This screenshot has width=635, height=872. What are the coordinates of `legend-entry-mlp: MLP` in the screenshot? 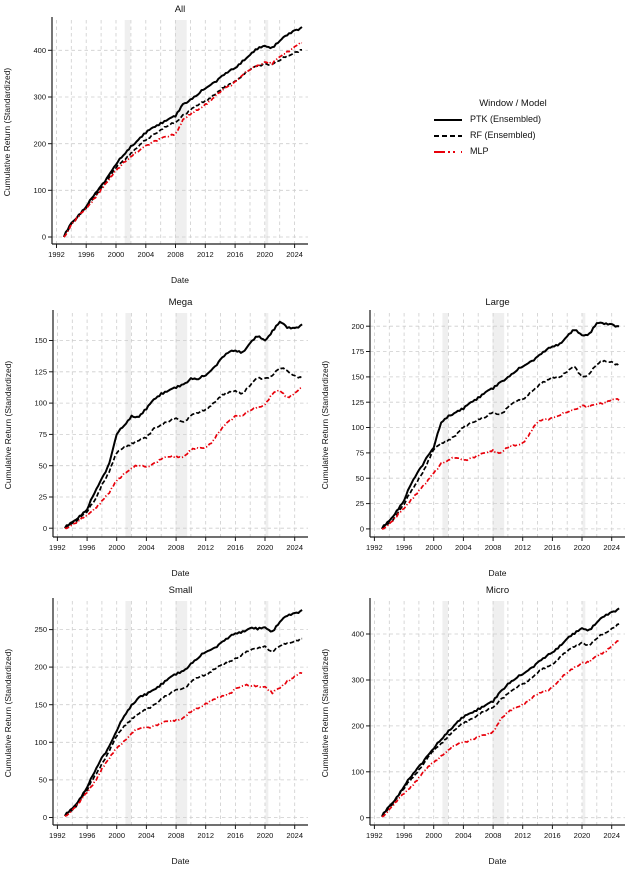 It's located at (523, 151).